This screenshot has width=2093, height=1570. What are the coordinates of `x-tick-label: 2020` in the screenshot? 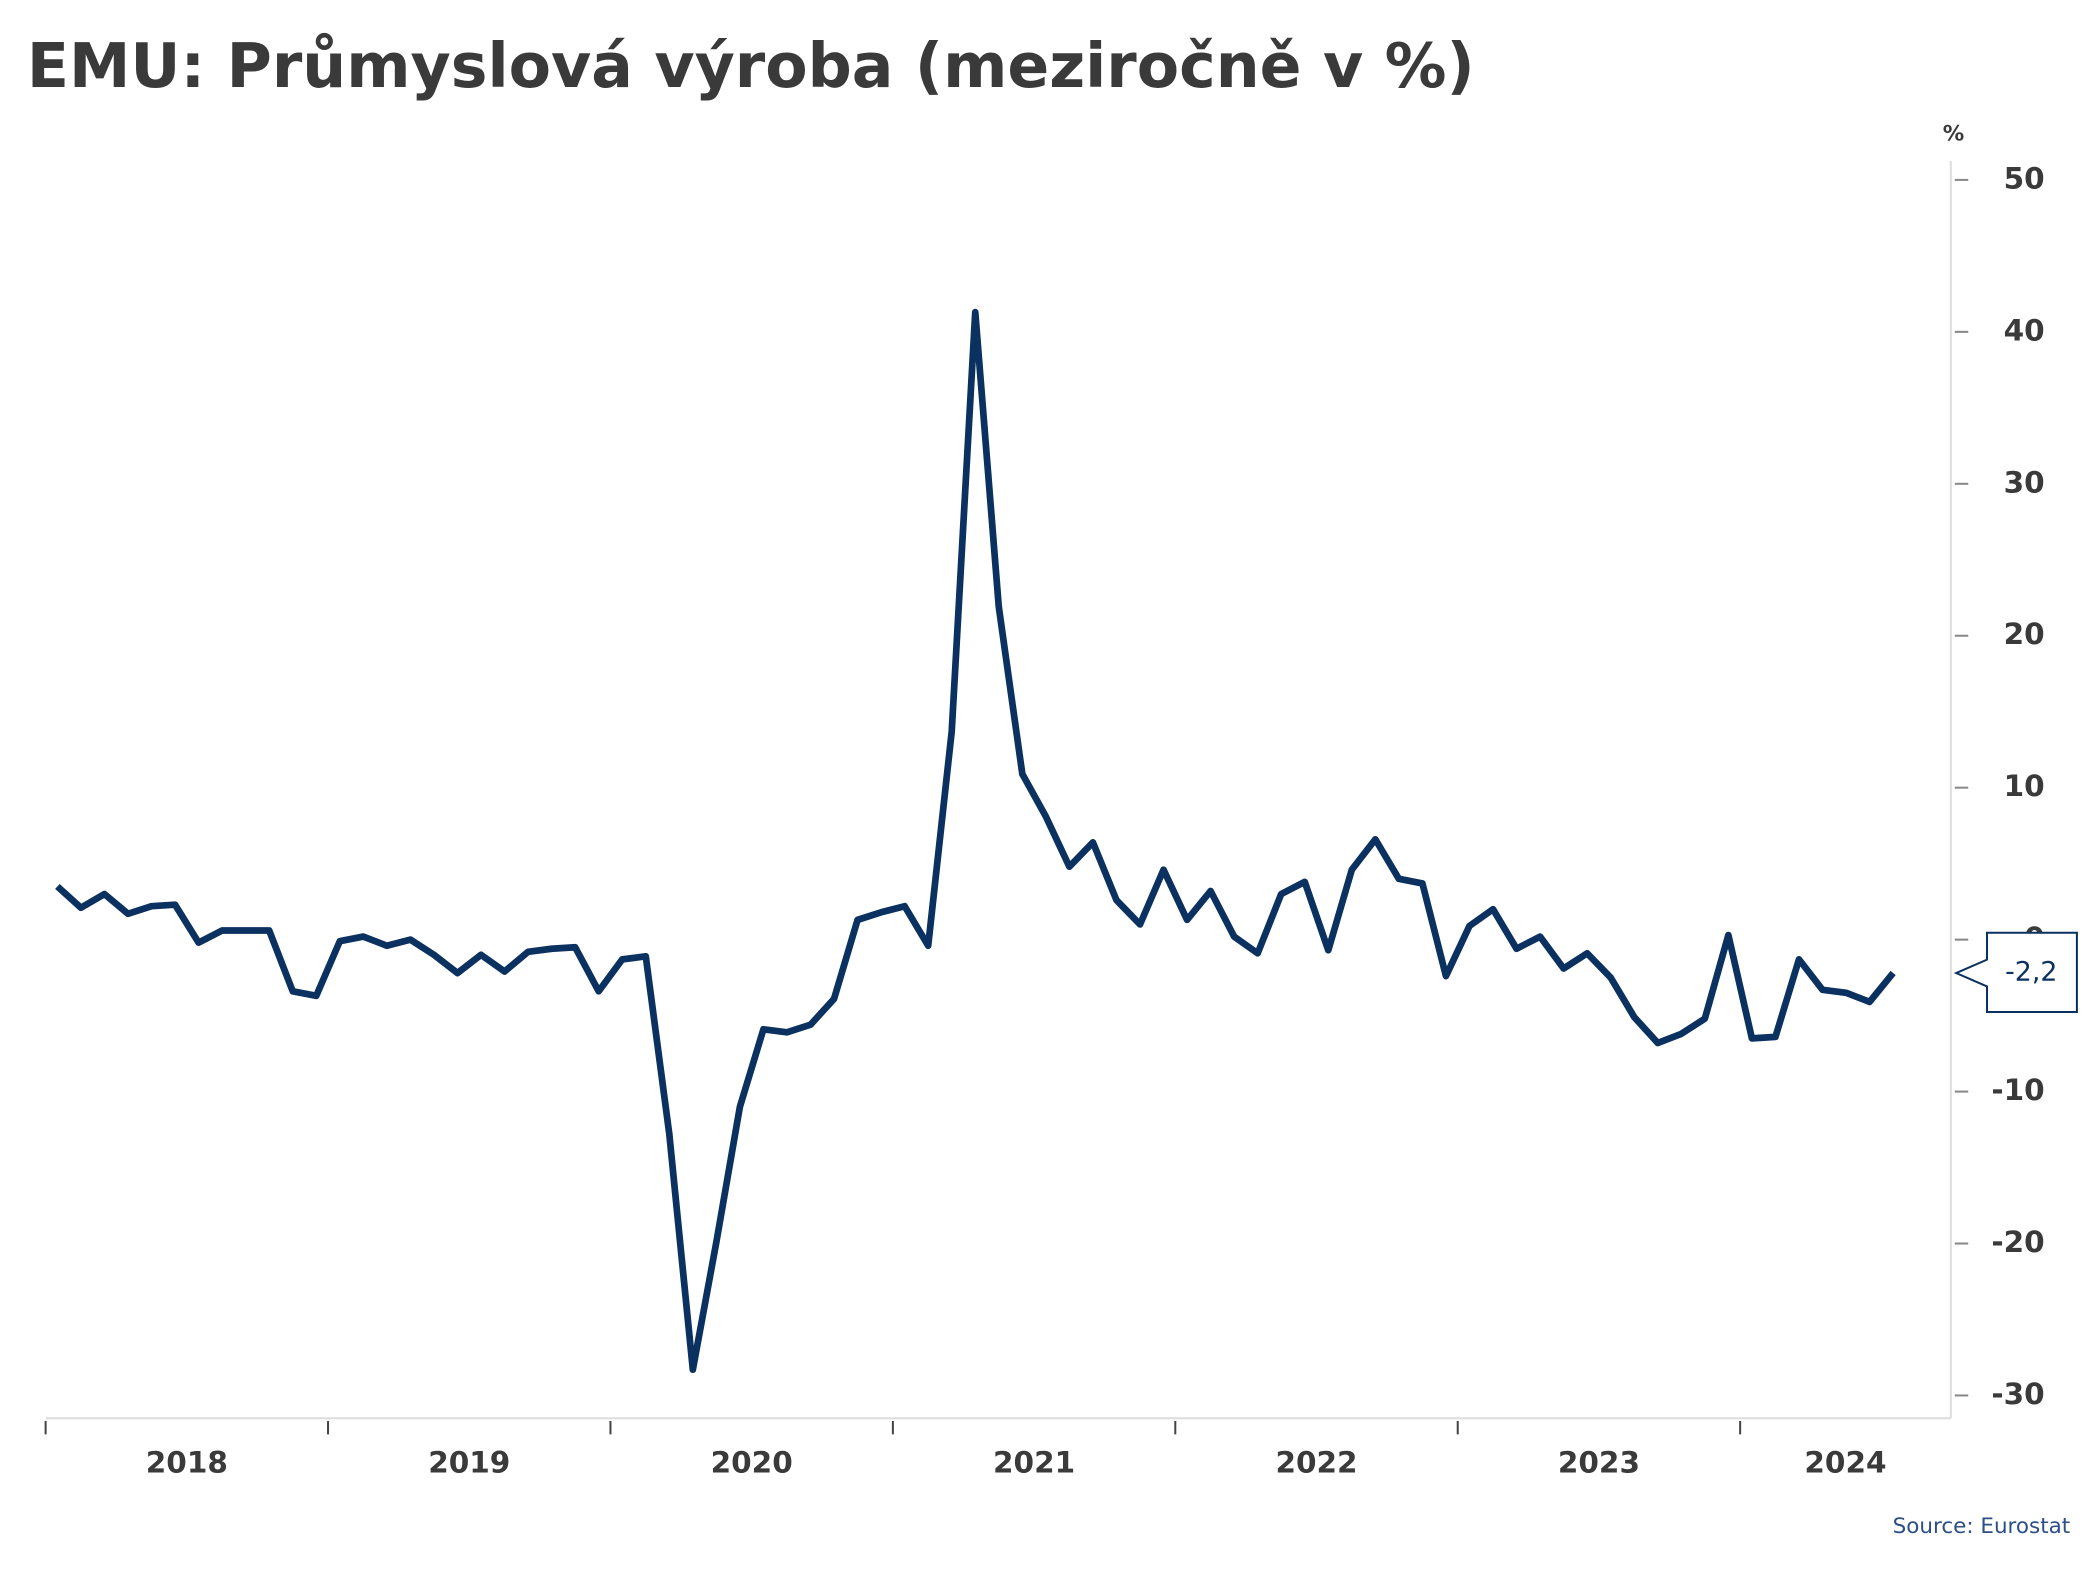 It's located at (752, 1462).